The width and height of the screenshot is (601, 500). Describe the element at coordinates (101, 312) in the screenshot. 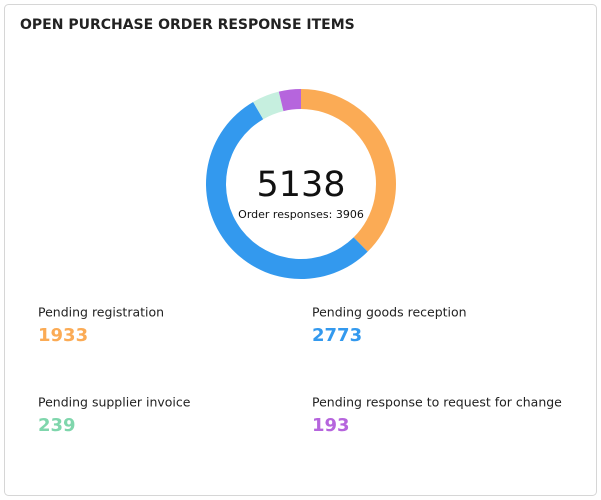

I see `legend-label: Pending registration` at that location.